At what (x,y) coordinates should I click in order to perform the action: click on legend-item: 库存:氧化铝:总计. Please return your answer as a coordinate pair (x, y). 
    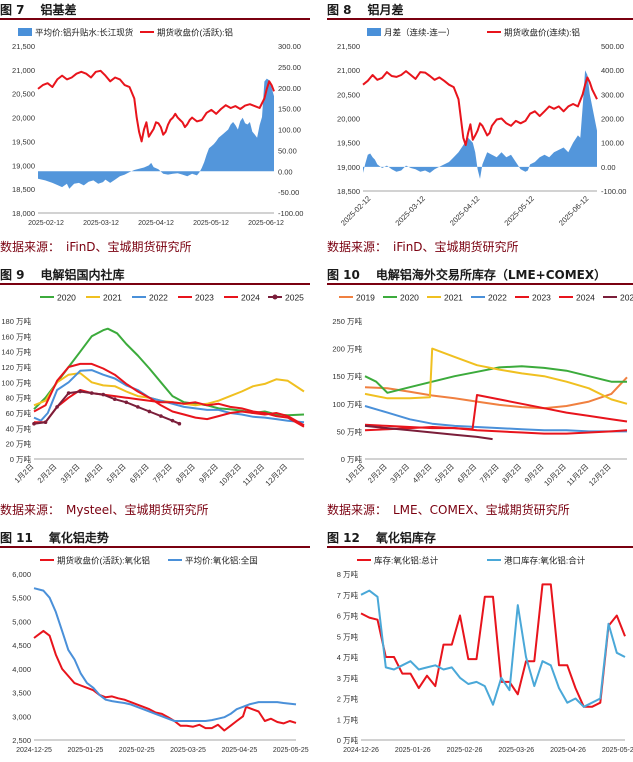
    Looking at the image, I should click on (398, 561).